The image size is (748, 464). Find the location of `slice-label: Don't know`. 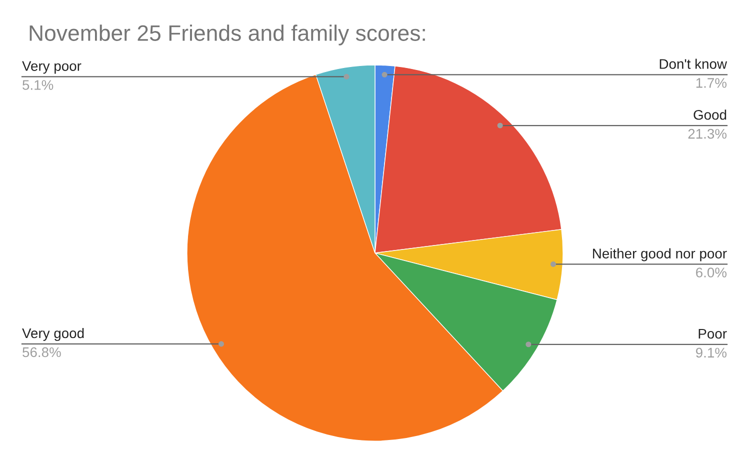

slice-label: Don't know is located at coordinates (694, 63).